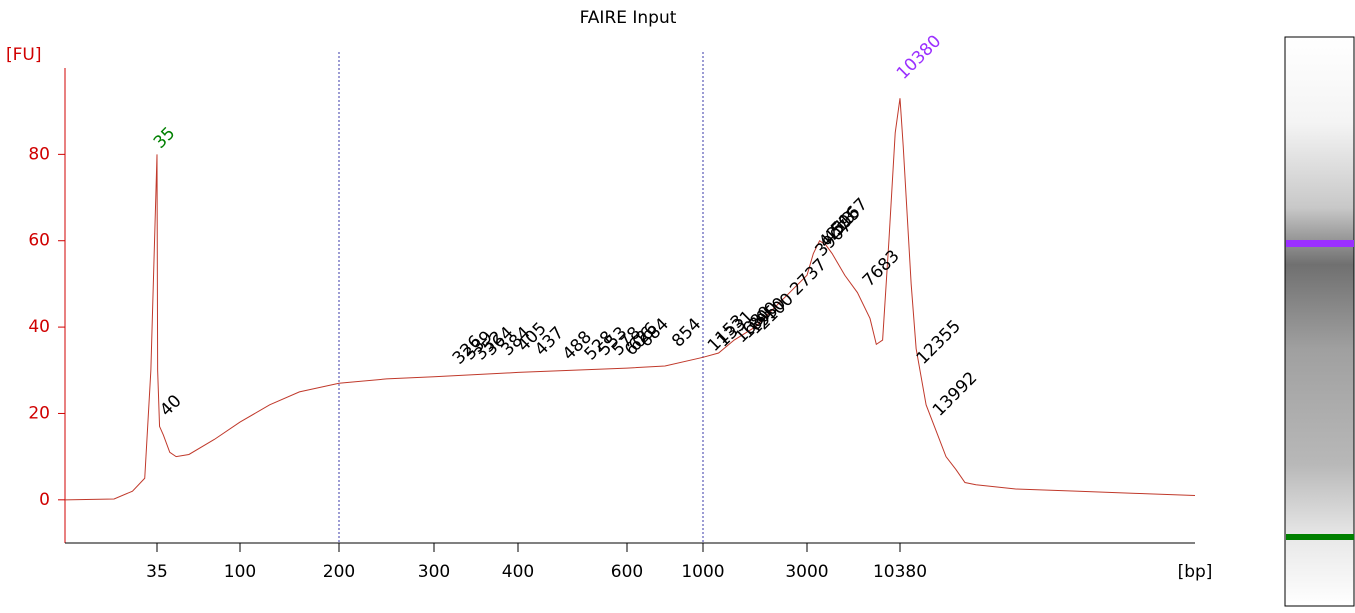 The height and width of the screenshot is (613, 1355). What do you see at coordinates (240, 572) in the screenshot?
I see `x-tick-label: 100` at bounding box center [240, 572].